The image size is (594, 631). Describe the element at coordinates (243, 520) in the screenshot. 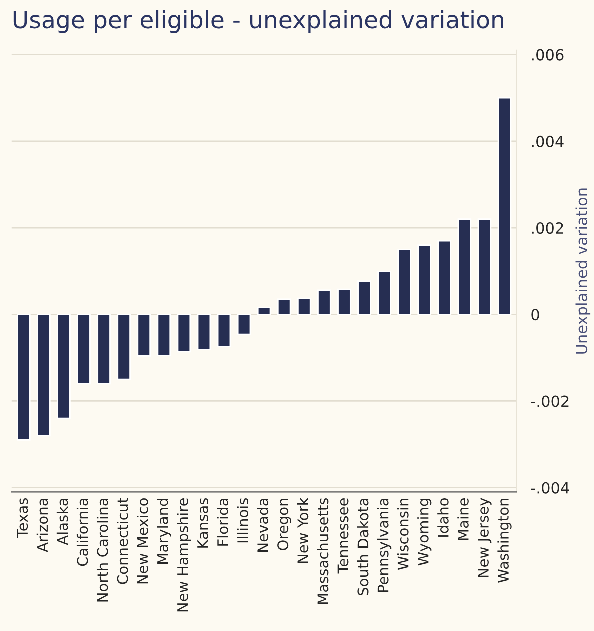

I see `x-tick-label: Illinois` at that location.